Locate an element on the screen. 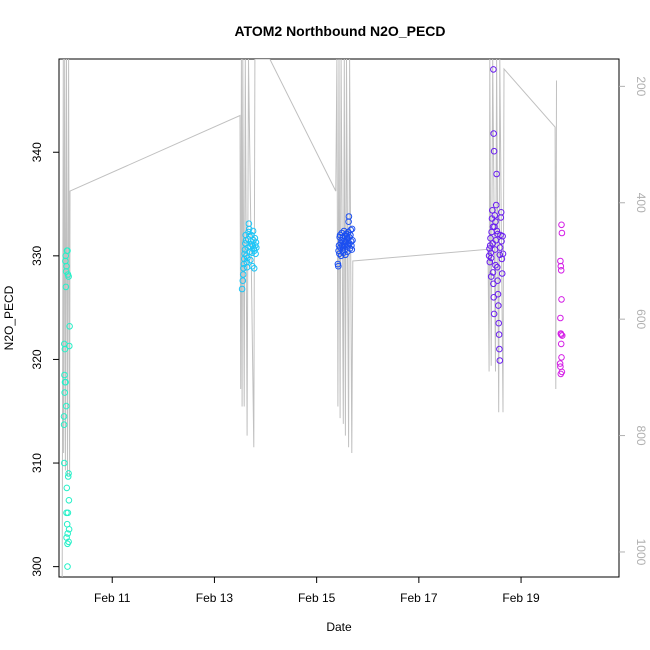 The width and height of the screenshot is (650, 650). y2-tick-label: 600 is located at coordinates (641, 319).